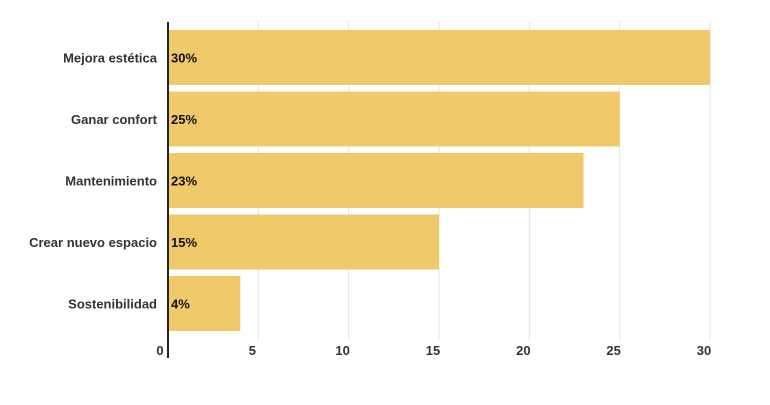 This screenshot has width=770, height=405. What do you see at coordinates (252, 350) in the screenshot?
I see `x-tick-label-5: 5` at bounding box center [252, 350].